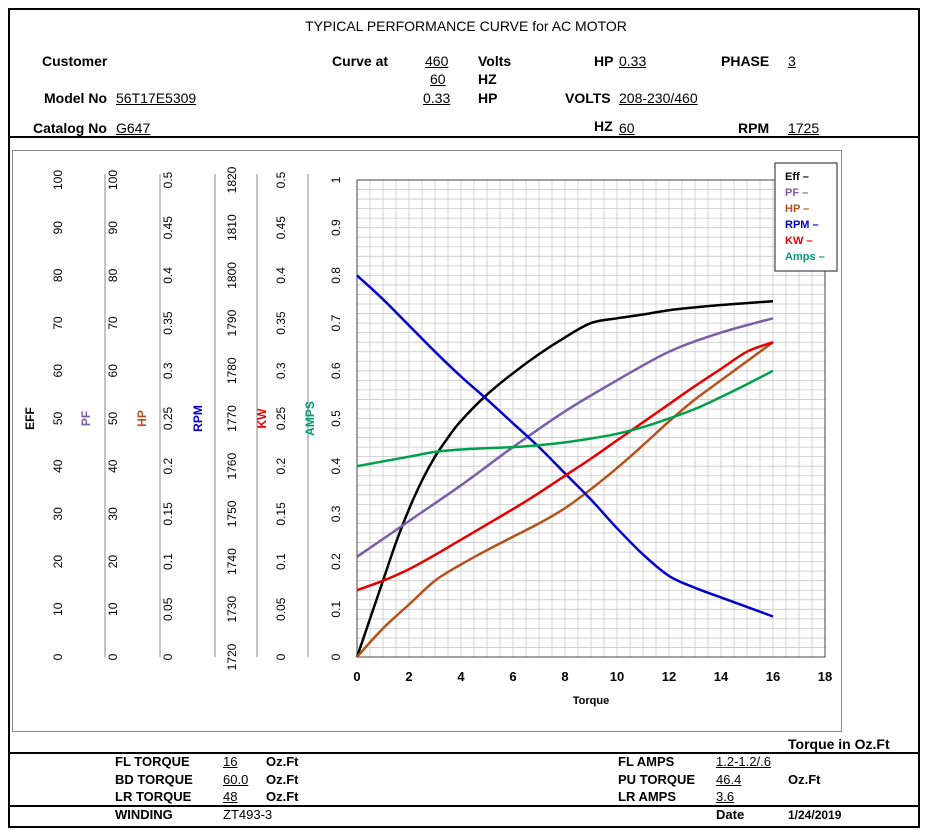 The width and height of the screenshot is (932, 836). What do you see at coordinates (230, 761) in the screenshot?
I see `fl-torque-value: 16` at bounding box center [230, 761].